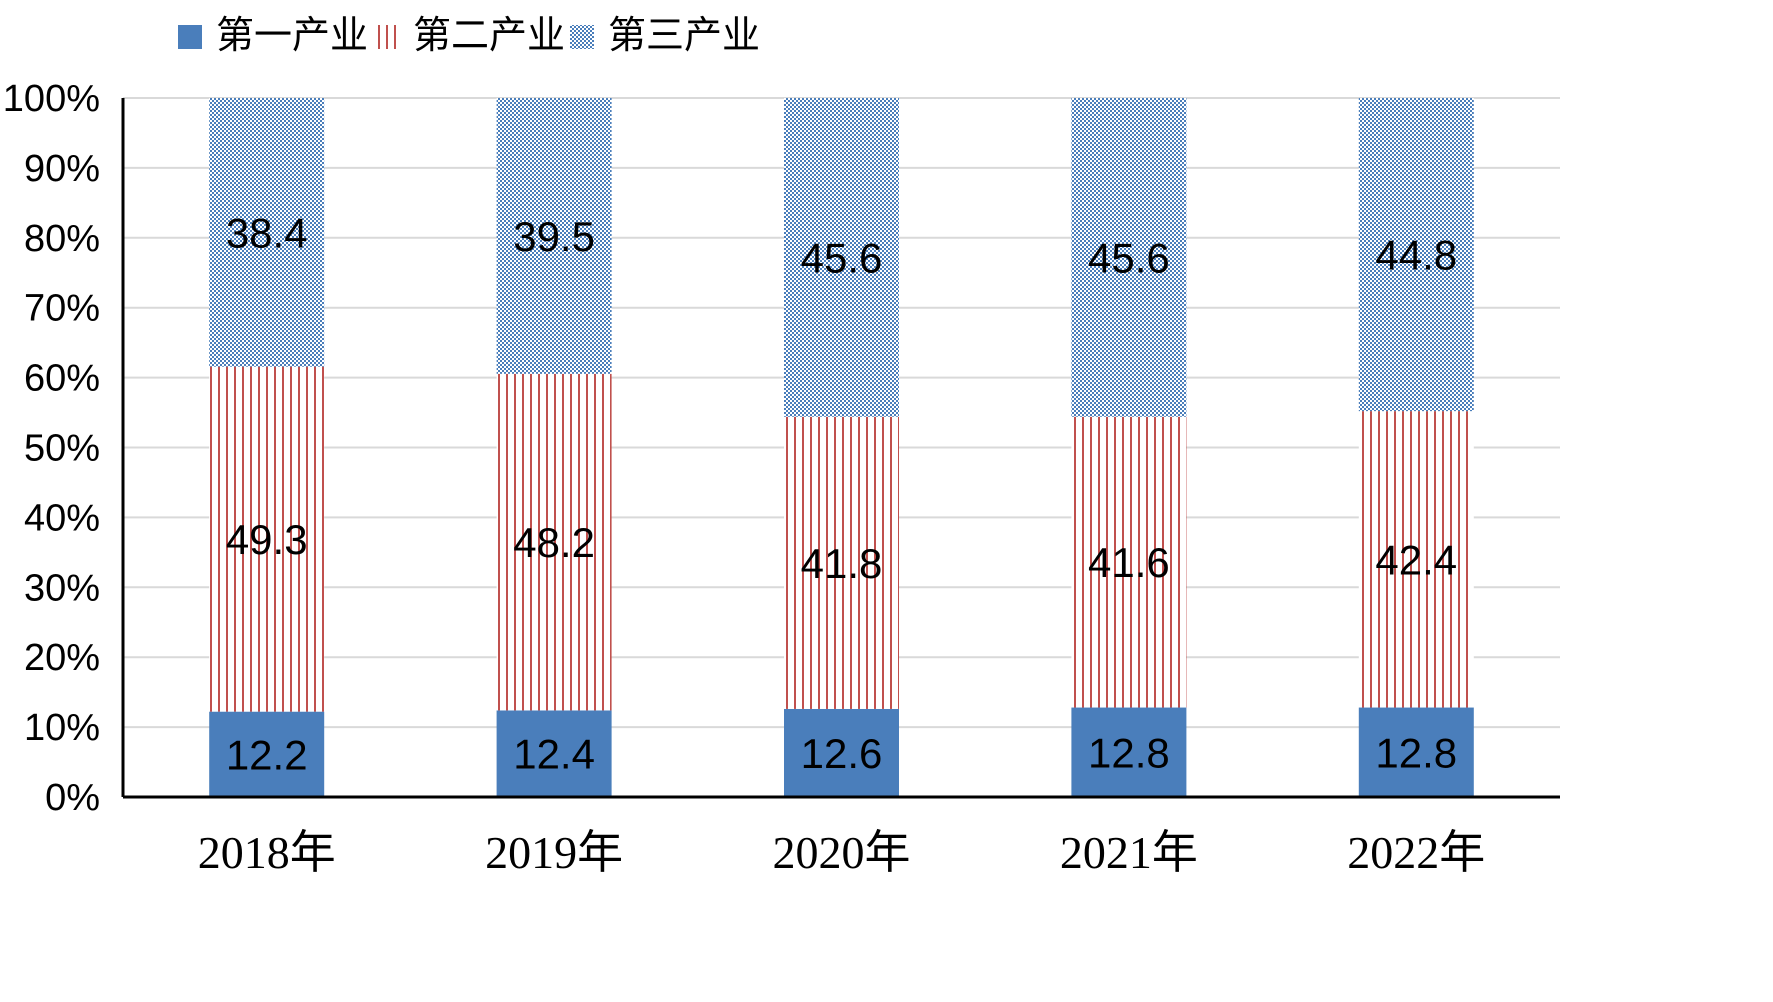  Describe the element at coordinates (62, 658) in the screenshot. I see `y-tick-label: 20%` at that location.